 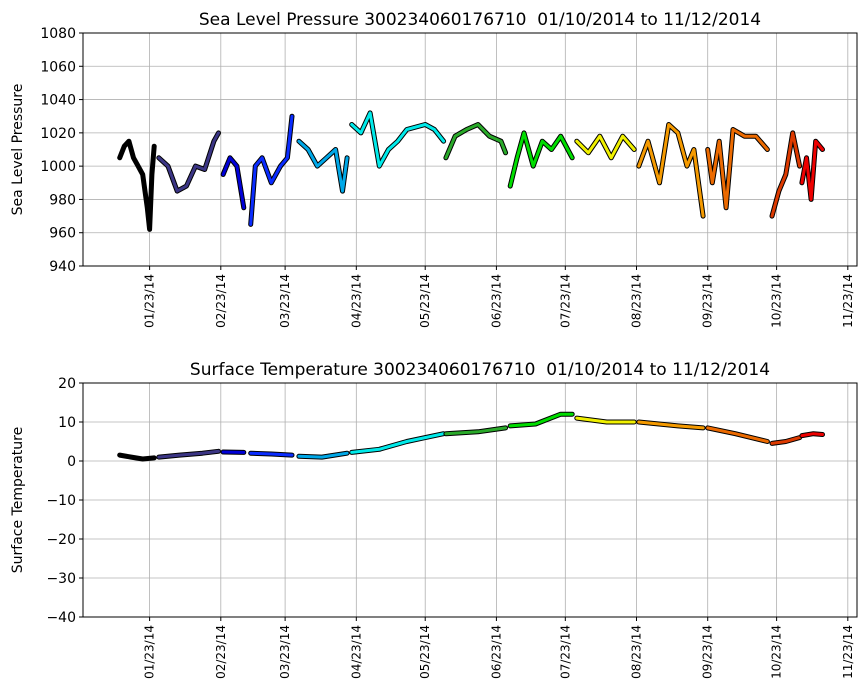 I want to click on y-tick-label: −10, so click(x=61, y=501).